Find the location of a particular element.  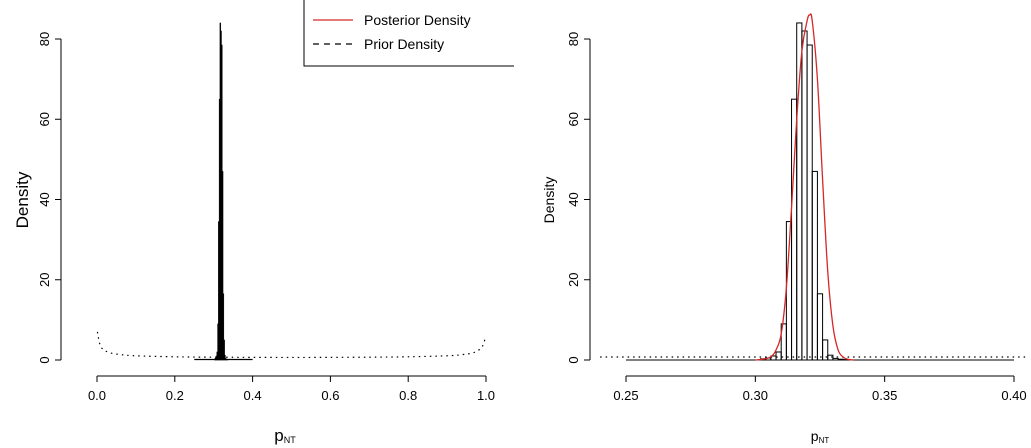

right-x-tick-label: 0.25 is located at coordinates (625, 395).